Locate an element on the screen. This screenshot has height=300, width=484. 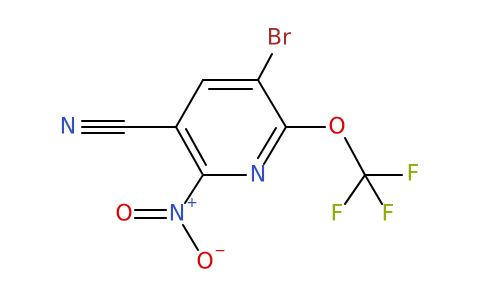
charge: − is located at coordinates (220, 251).